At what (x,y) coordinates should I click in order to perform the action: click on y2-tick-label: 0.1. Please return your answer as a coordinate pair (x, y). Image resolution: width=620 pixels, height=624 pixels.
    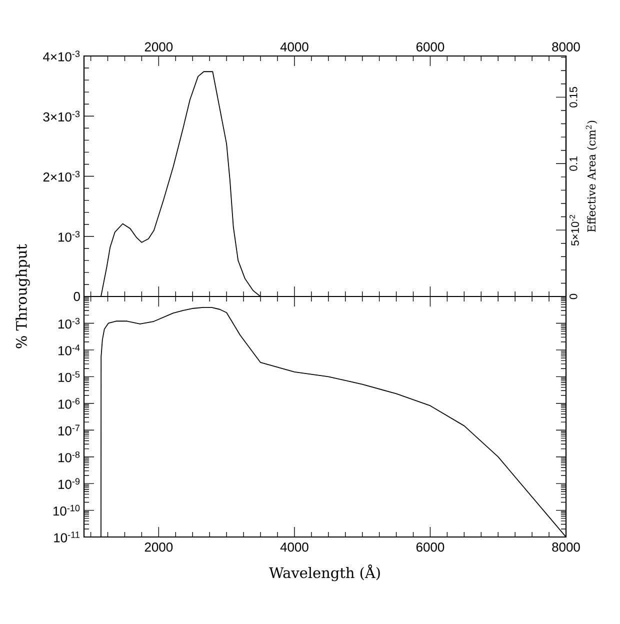
    Looking at the image, I should click on (574, 163).